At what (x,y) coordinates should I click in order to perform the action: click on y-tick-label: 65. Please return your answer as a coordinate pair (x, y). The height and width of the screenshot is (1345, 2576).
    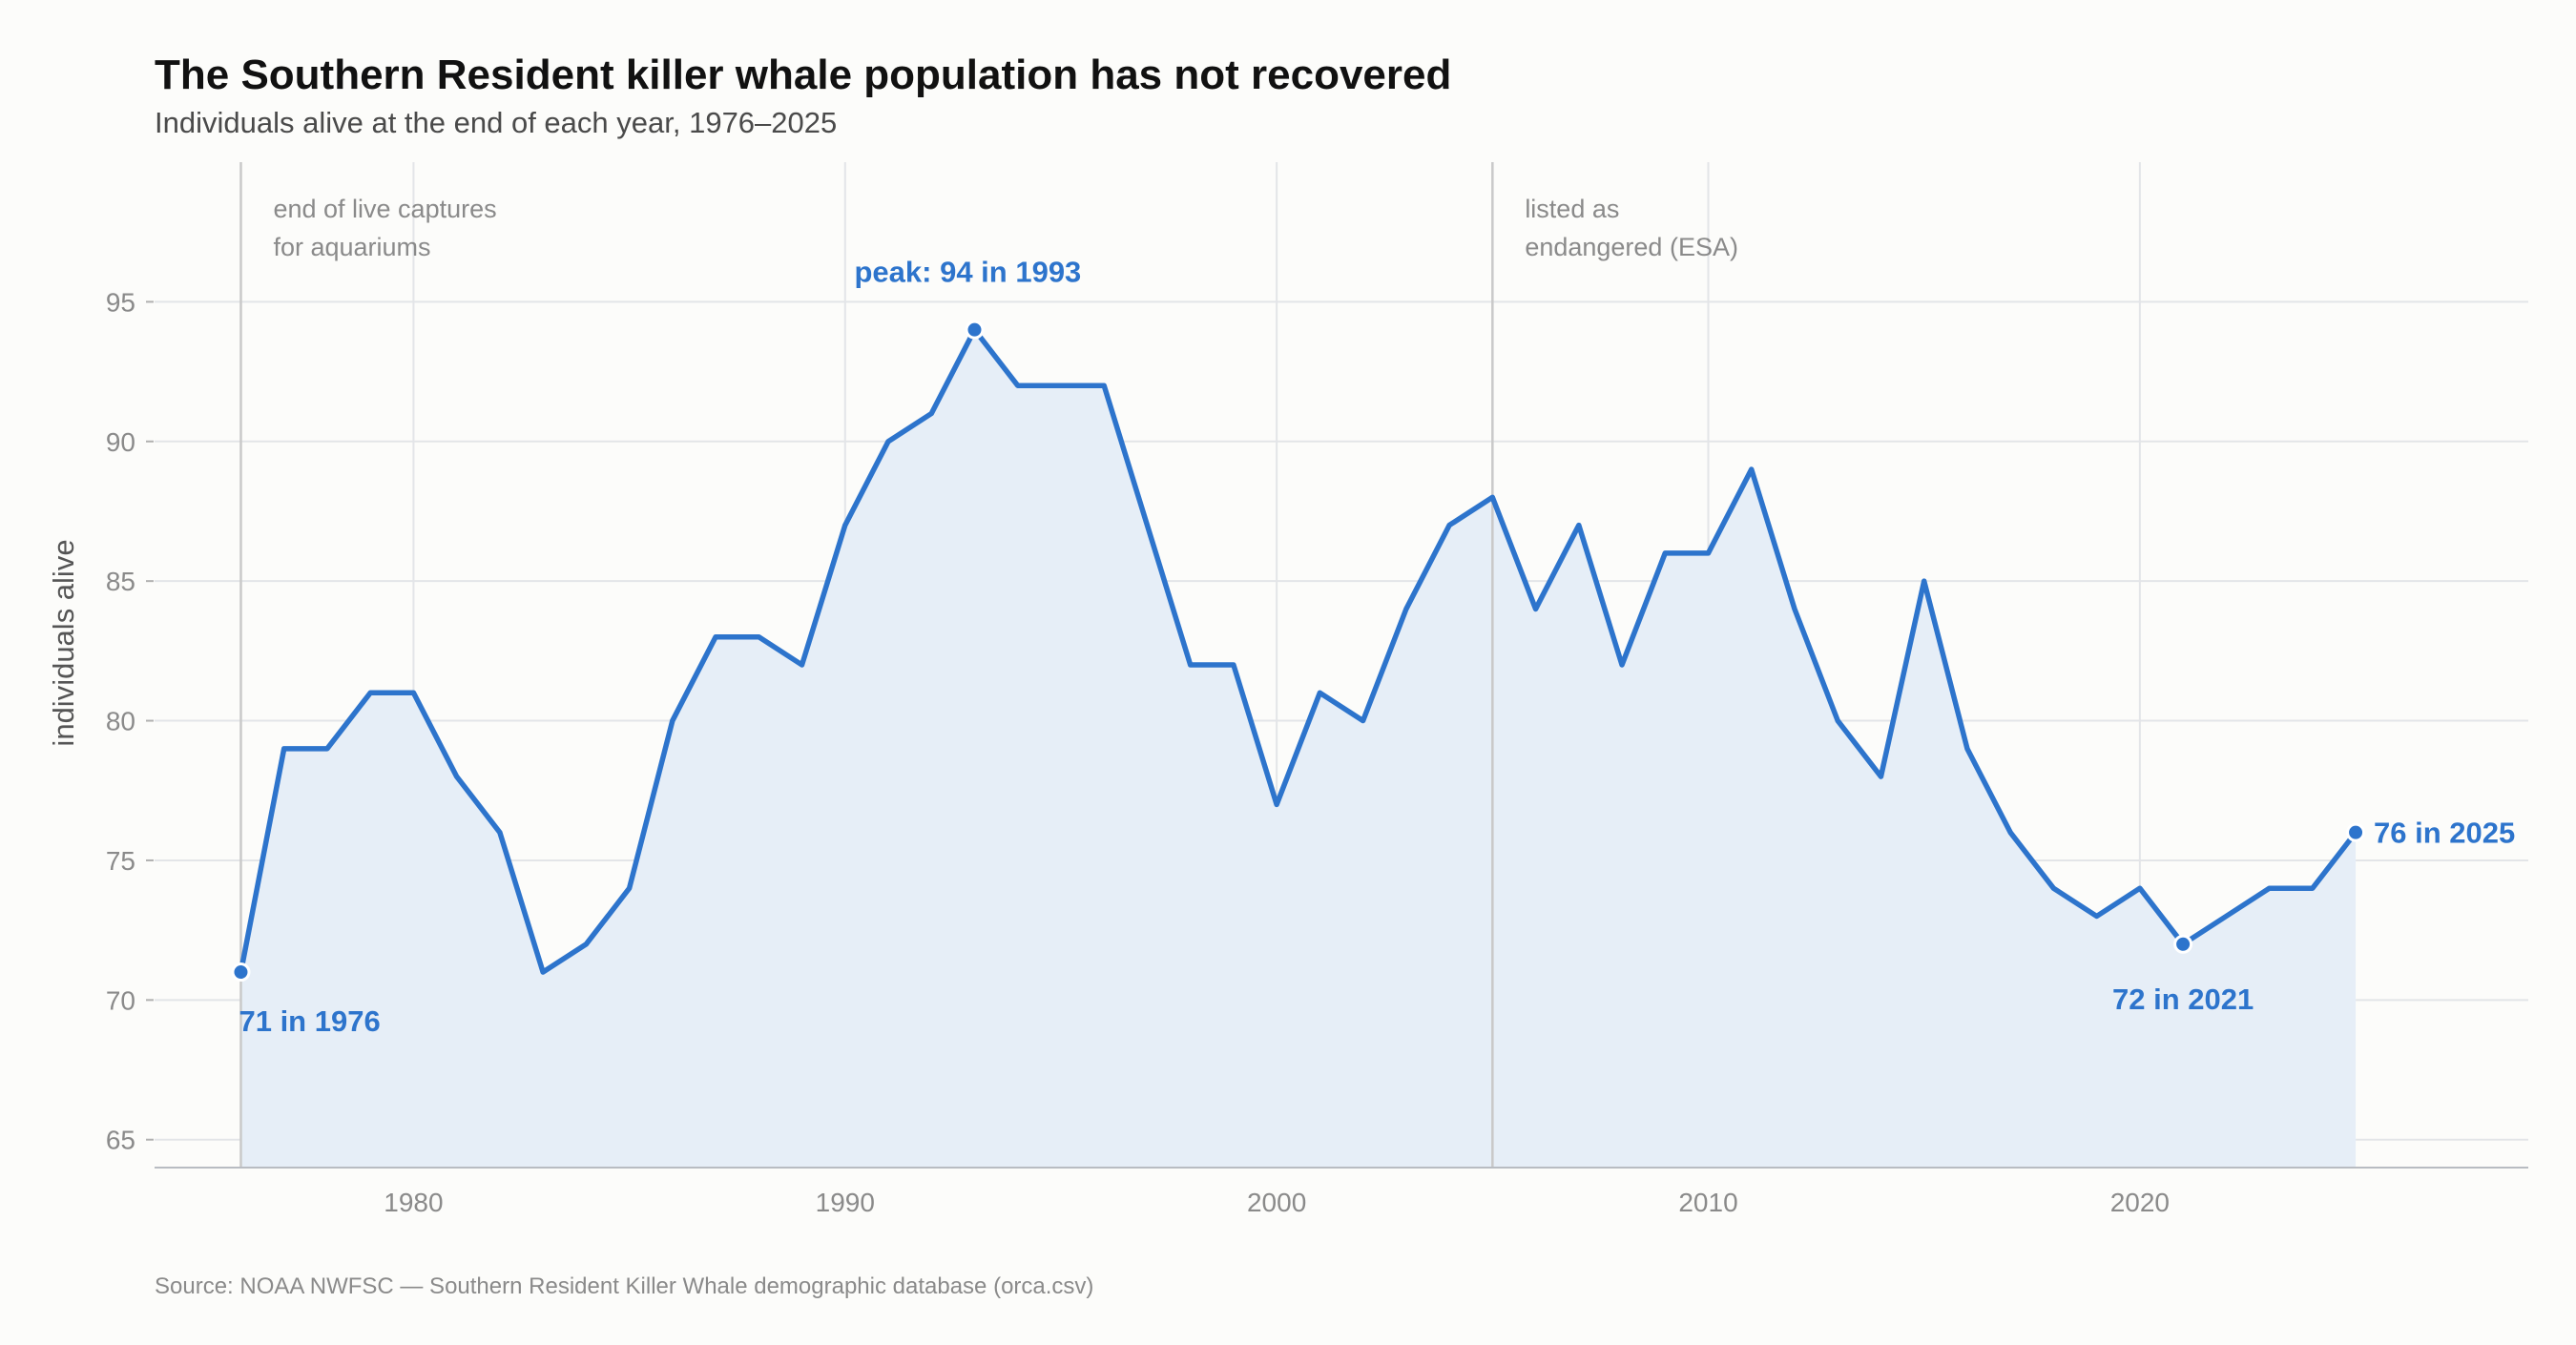
    Looking at the image, I should click on (120, 1140).